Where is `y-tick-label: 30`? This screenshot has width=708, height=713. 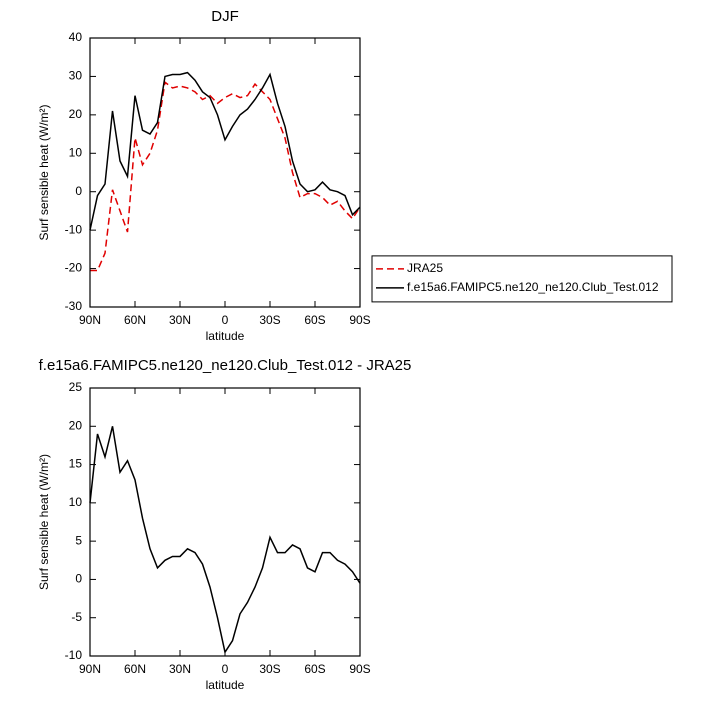 y-tick-label: 30 is located at coordinates (76, 76).